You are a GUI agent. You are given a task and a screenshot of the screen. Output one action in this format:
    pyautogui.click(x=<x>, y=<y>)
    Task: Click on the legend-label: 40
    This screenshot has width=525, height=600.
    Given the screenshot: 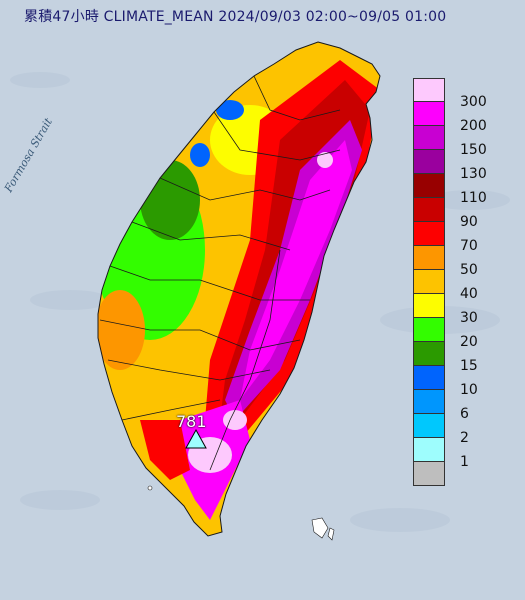 What is the action you would take?
    pyautogui.click(x=469, y=294)
    